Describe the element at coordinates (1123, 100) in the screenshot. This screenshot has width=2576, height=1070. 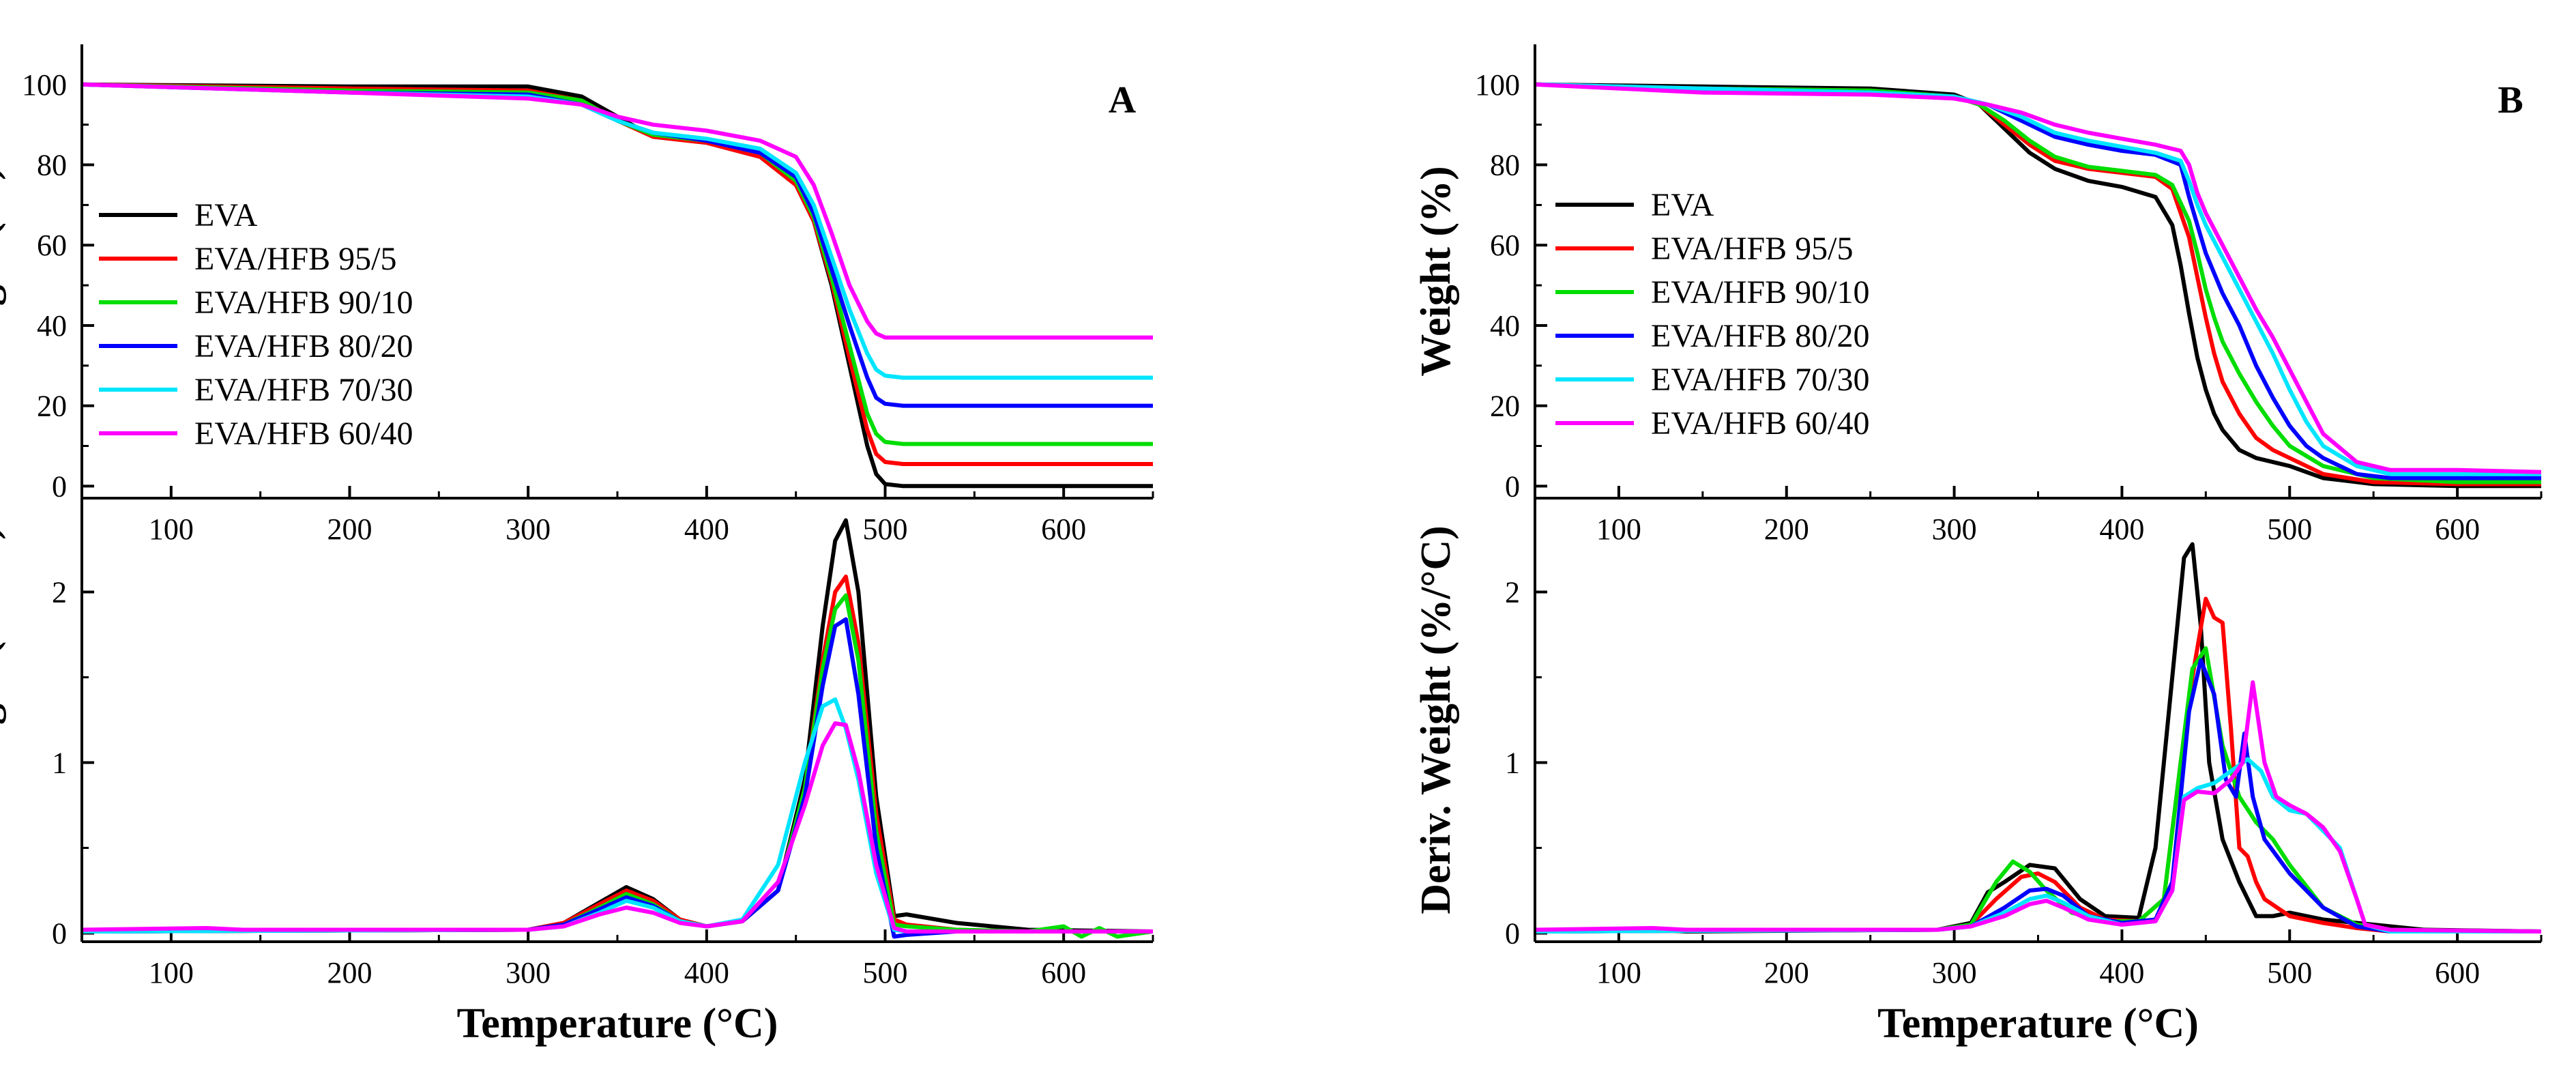
I see `panel-label: A` at that location.